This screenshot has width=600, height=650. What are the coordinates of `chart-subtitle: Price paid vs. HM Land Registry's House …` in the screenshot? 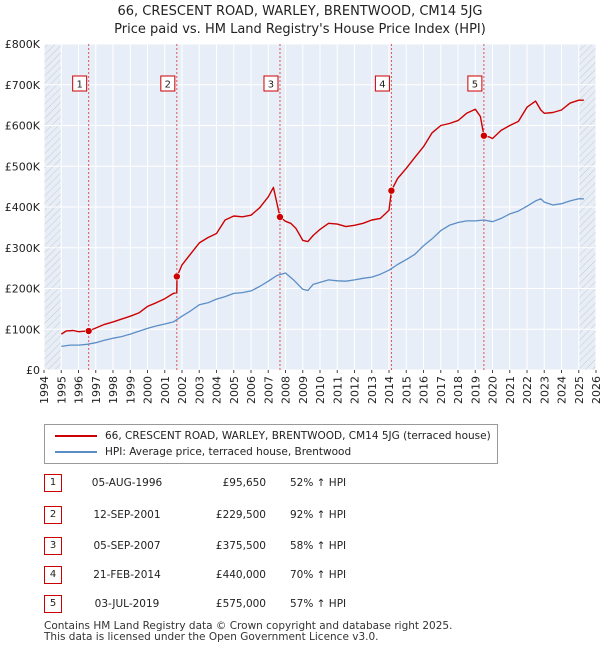 It's located at (300, 29).